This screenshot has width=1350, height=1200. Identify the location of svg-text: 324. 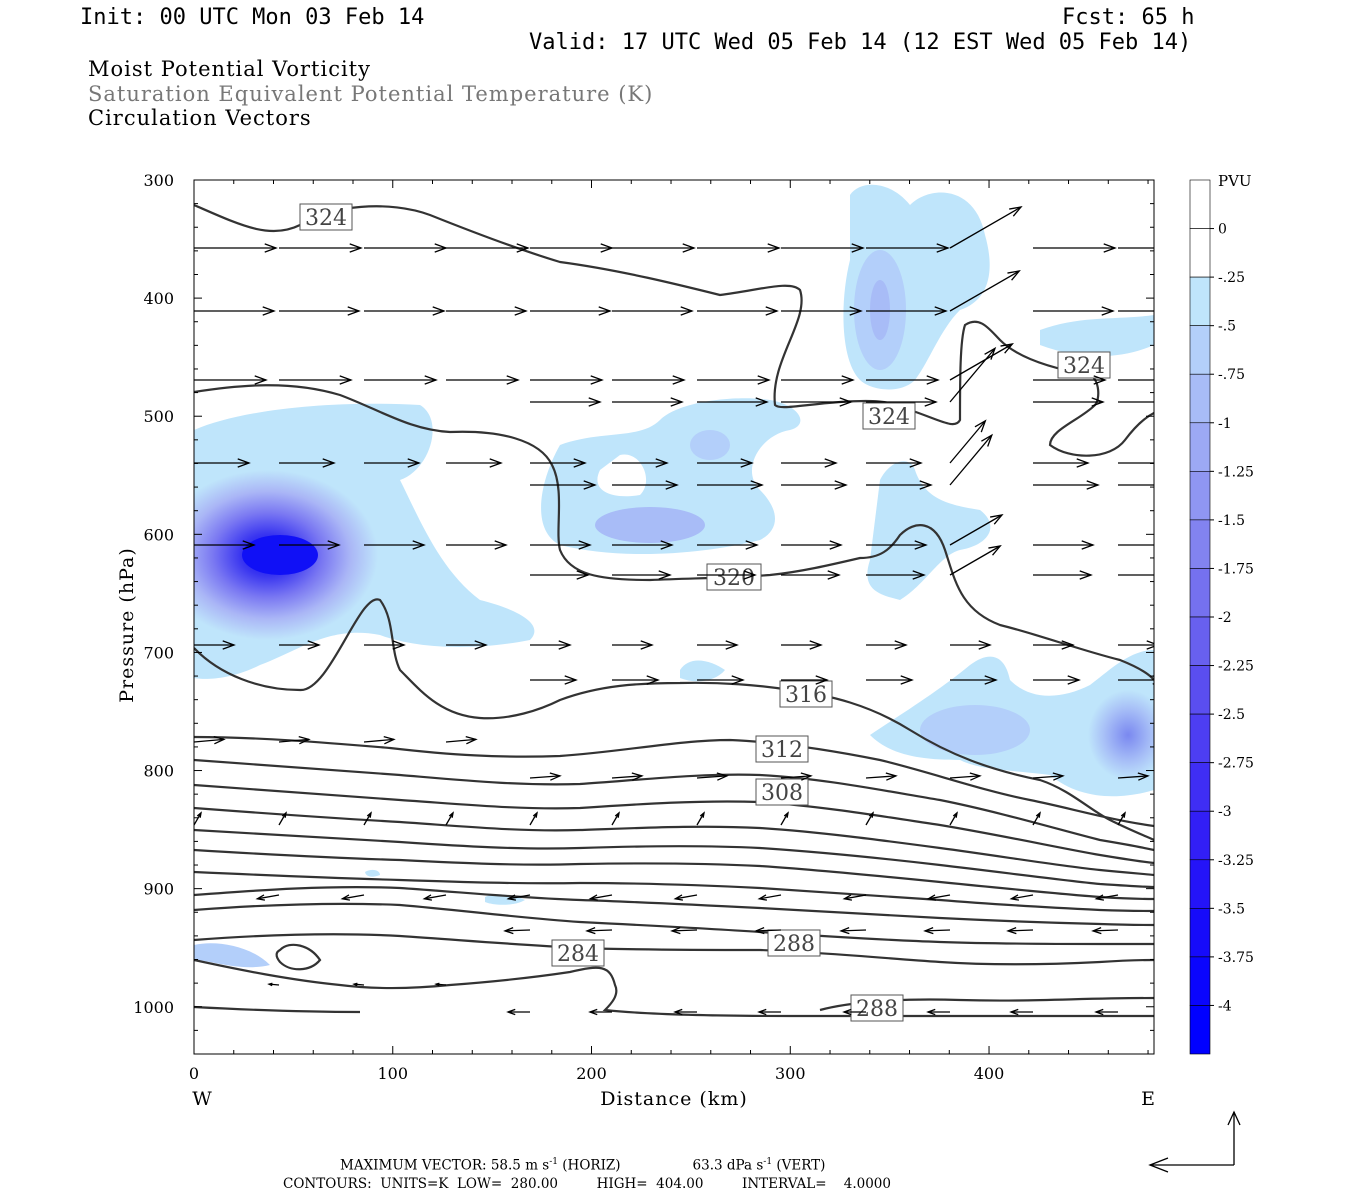
(326, 218).